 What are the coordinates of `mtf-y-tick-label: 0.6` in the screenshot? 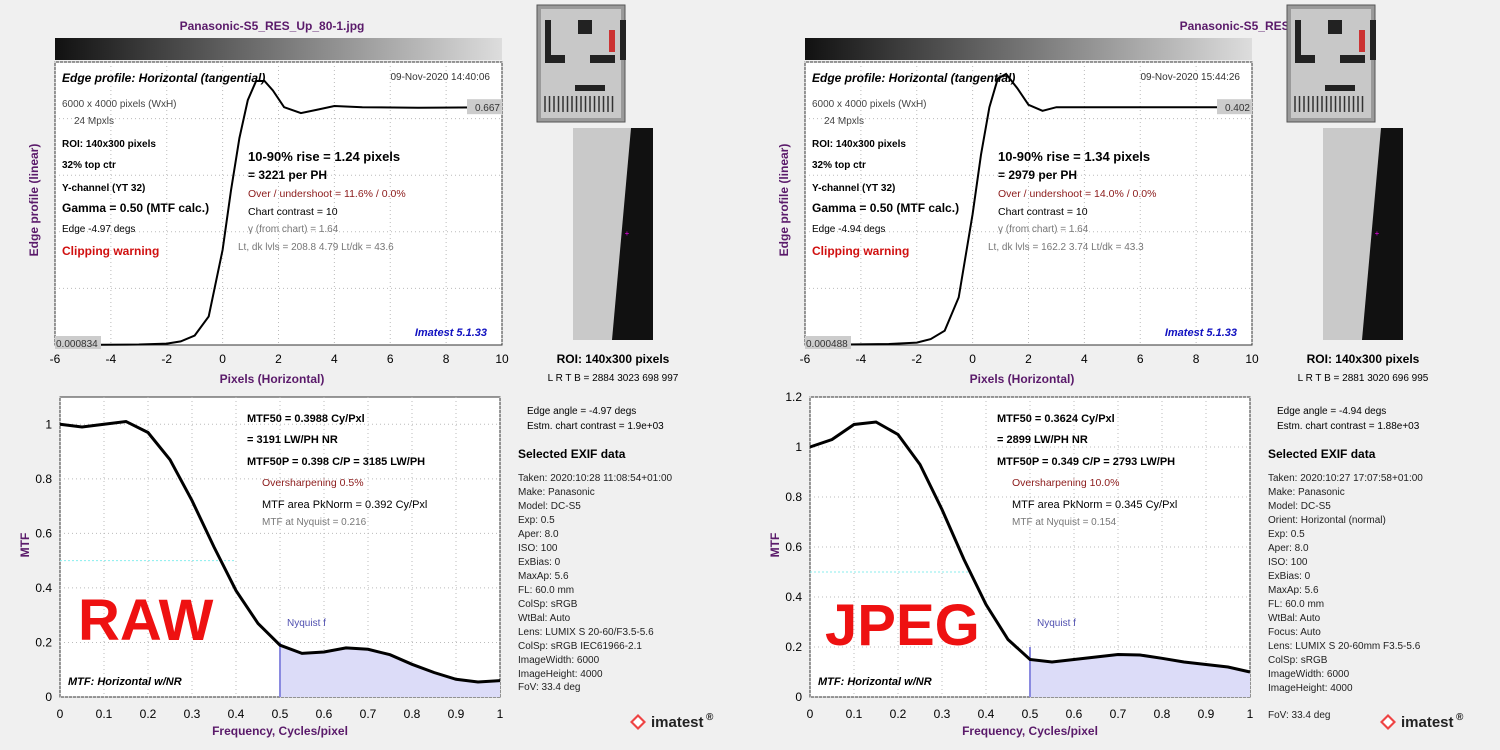 It's located at (793, 547).